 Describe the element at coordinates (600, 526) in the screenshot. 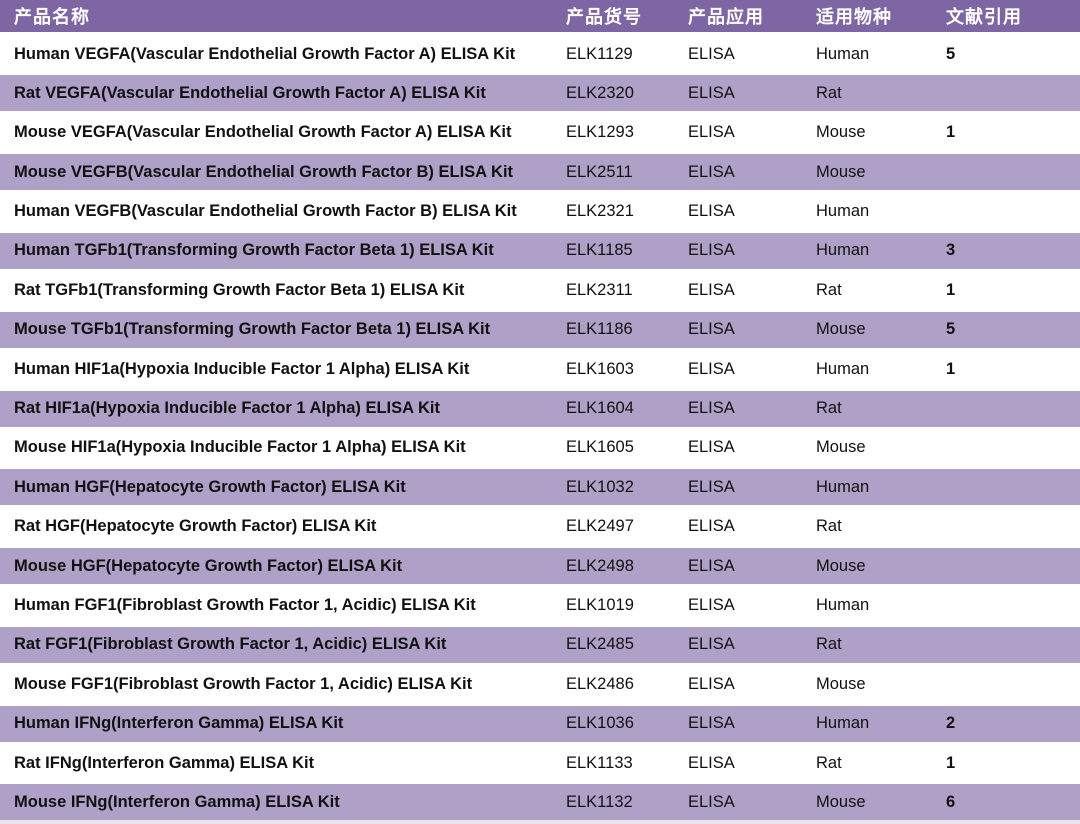

I see `catalog-number-cell: ELK2497` at that location.